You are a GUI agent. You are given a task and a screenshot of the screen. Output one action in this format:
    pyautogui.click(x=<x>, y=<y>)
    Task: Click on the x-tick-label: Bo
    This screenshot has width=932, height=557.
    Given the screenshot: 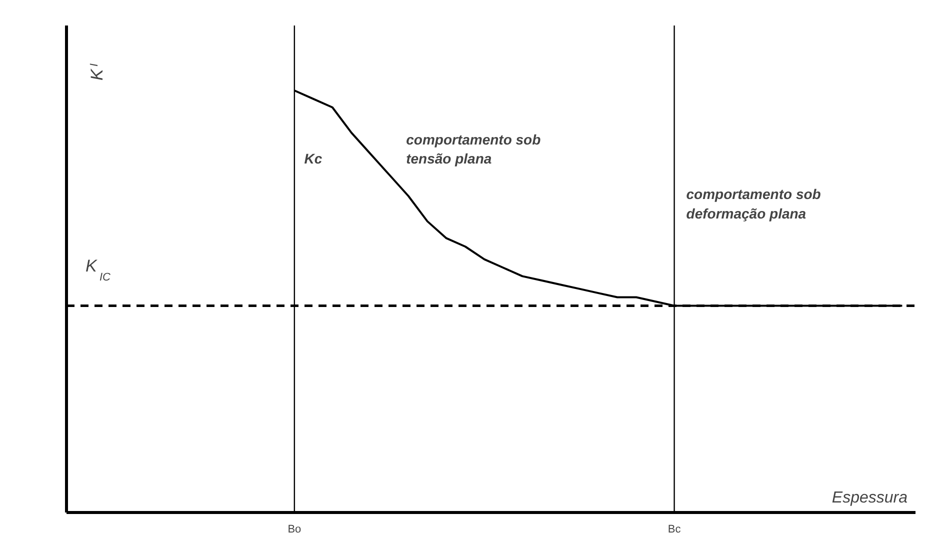 What is the action you would take?
    pyautogui.click(x=295, y=530)
    